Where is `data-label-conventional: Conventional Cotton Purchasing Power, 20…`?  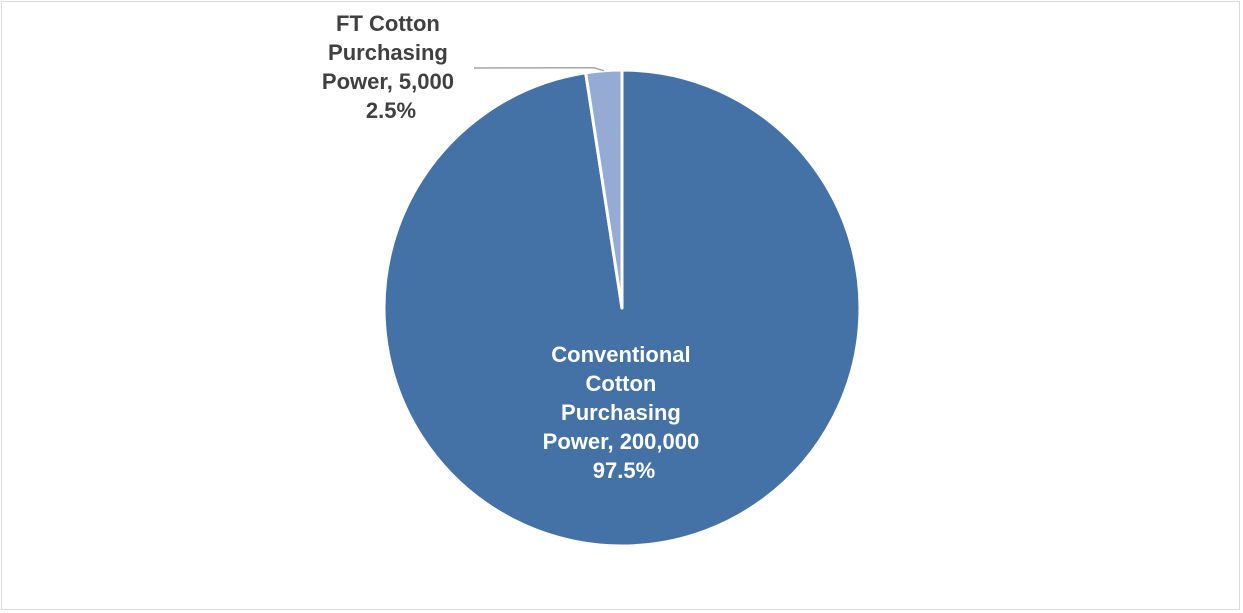
data-label-conventional: Conventional Cotton Purchasing Power, 20… is located at coordinates (624, 412).